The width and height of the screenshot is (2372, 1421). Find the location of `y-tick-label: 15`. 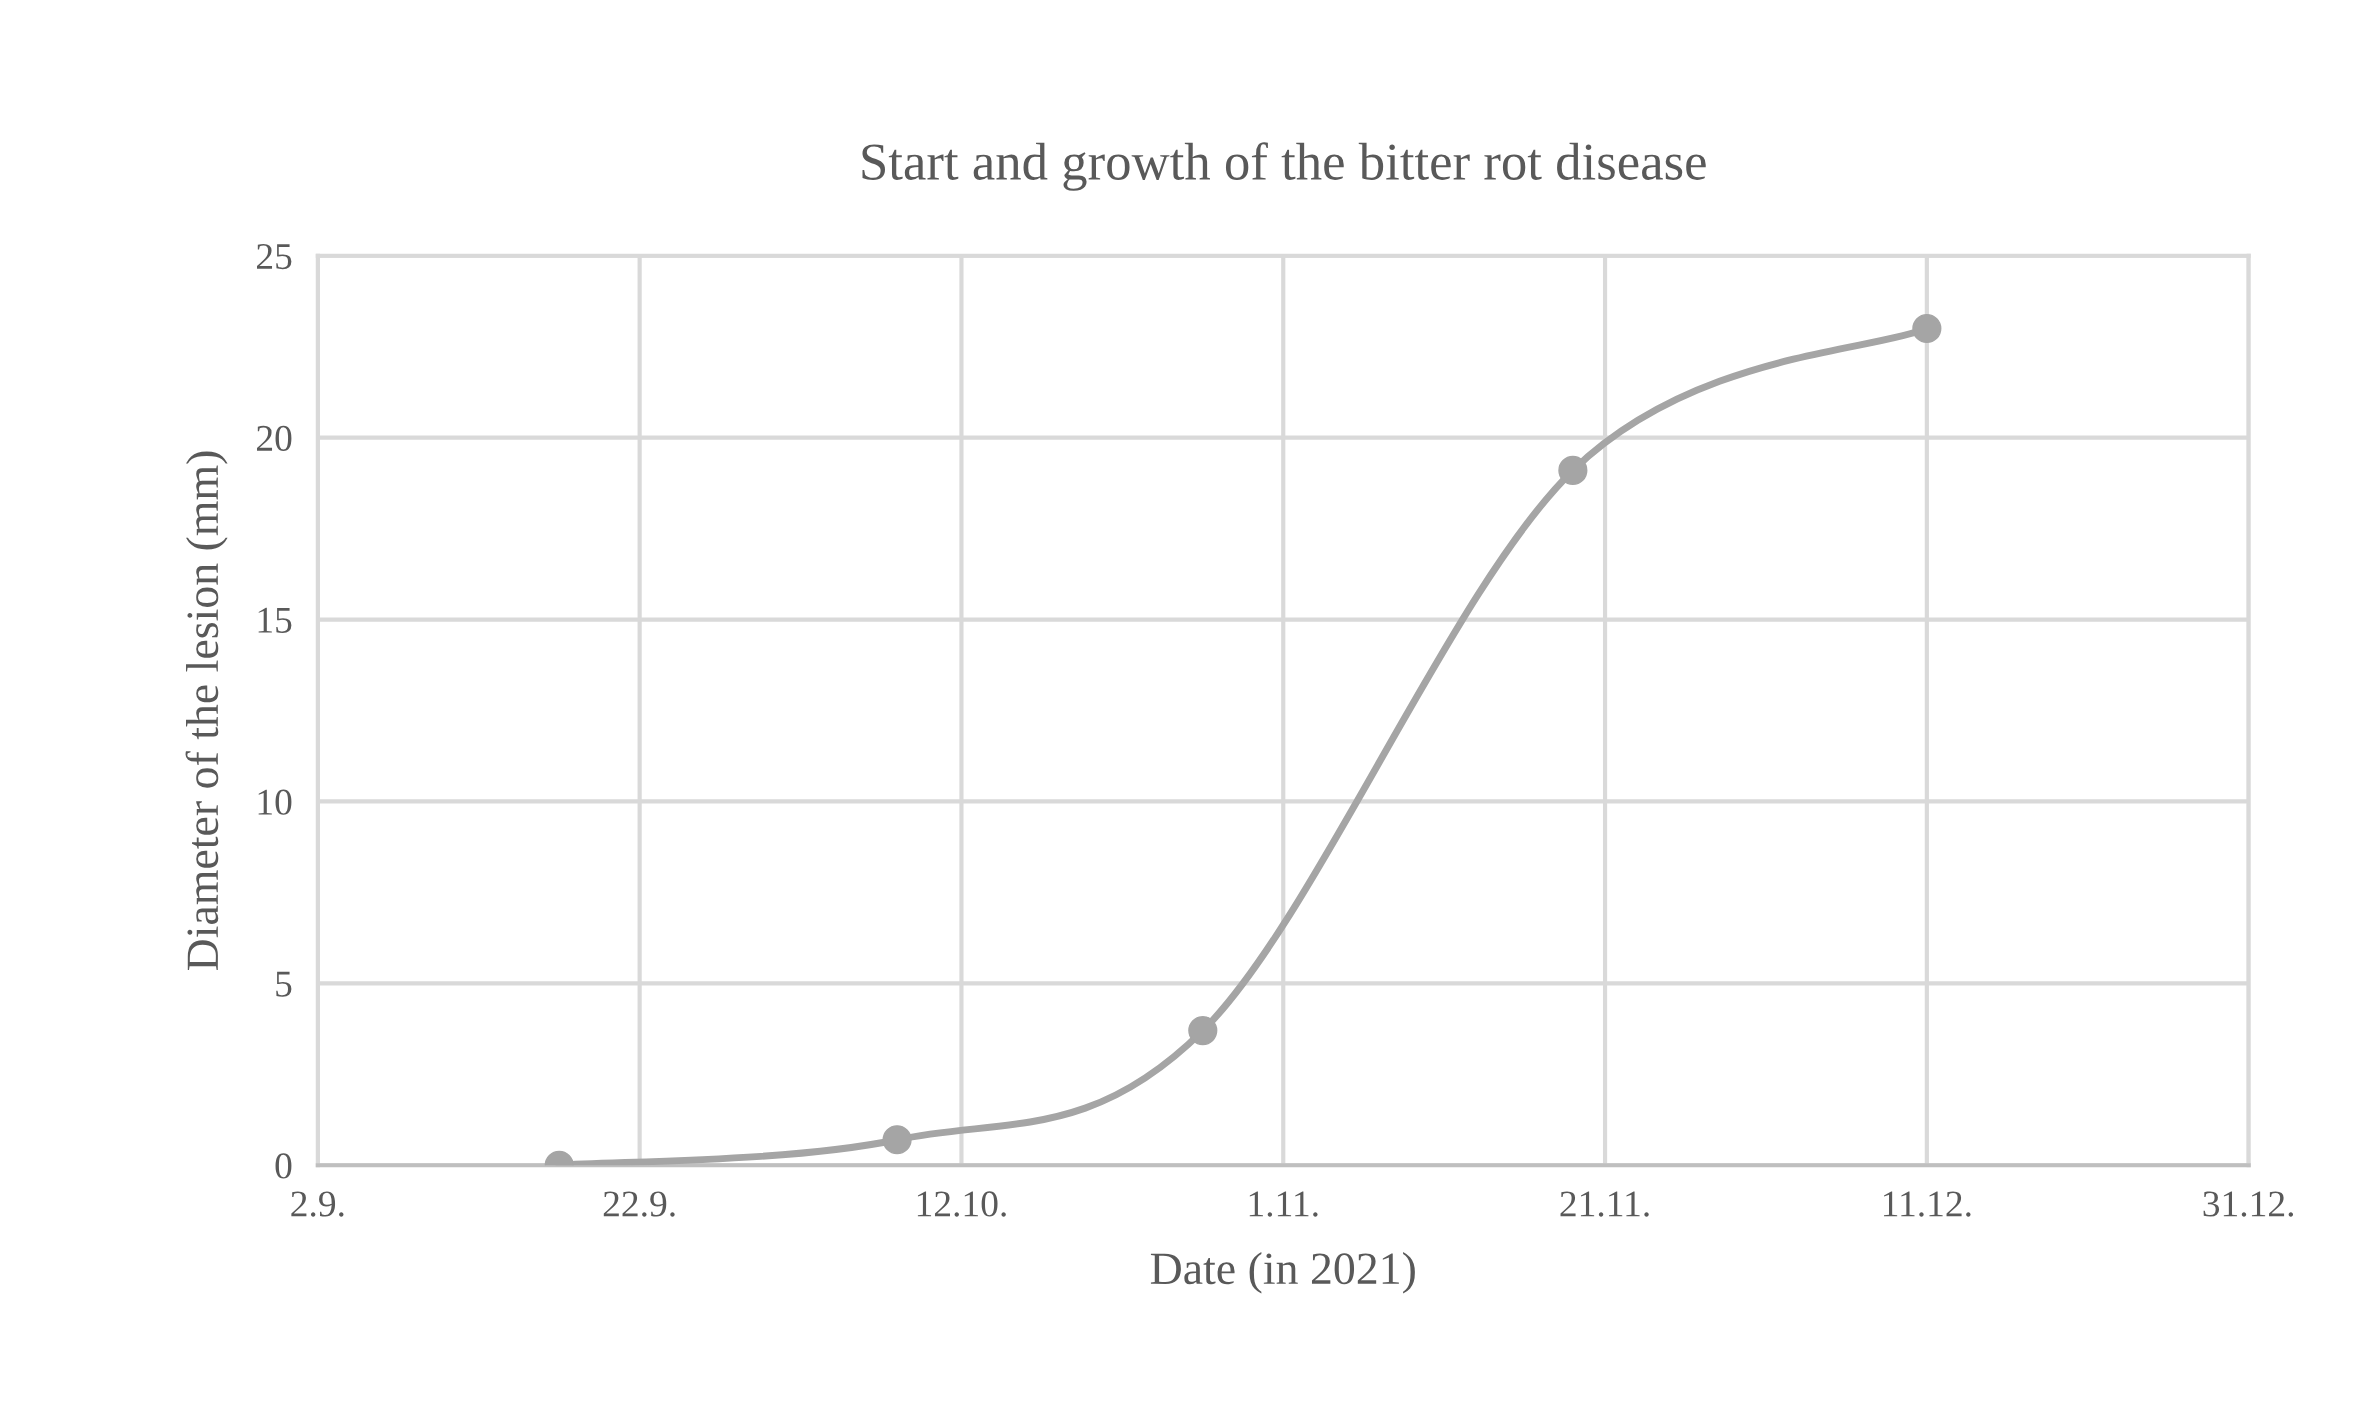

y-tick-label: 15 is located at coordinates (275, 620).